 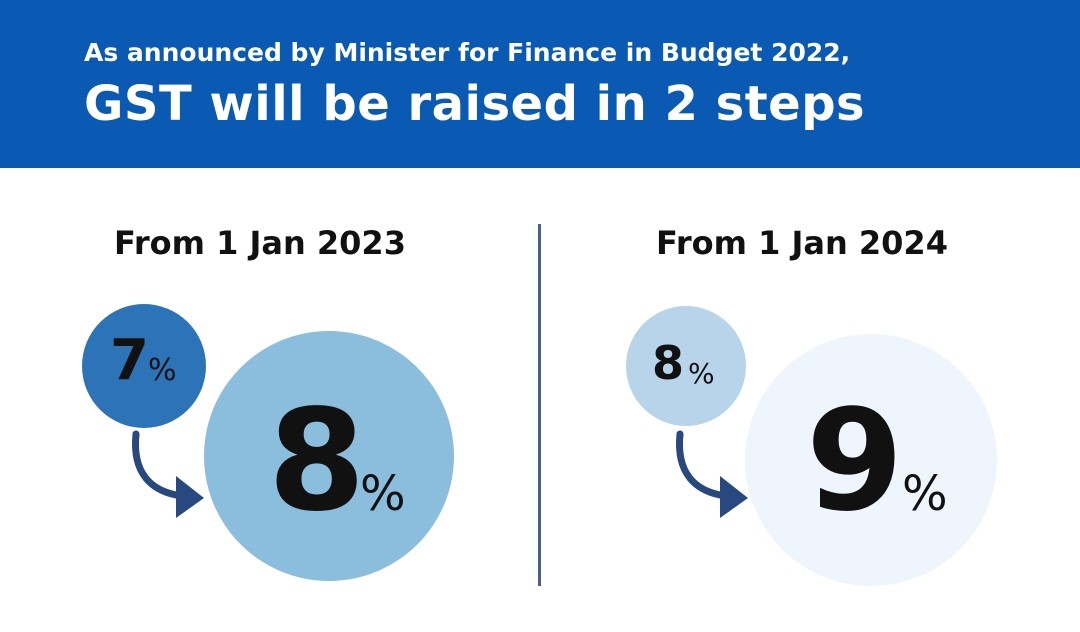 What do you see at coordinates (162, 370) in the screenshot?
I see `step1-old-rate-percent: %` at bounding box center [162, 370].